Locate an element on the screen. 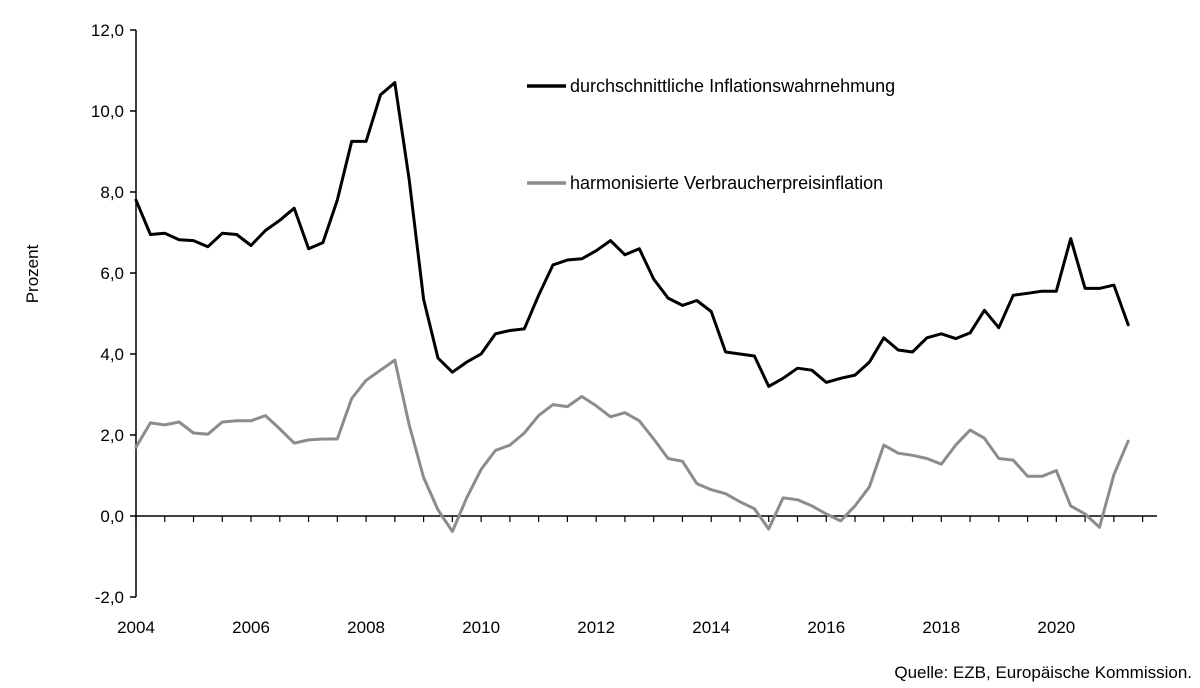 The width and height of the screenshot is (1200, 688). y-tick-label: 2,0 is located at coordinates (112, 435).